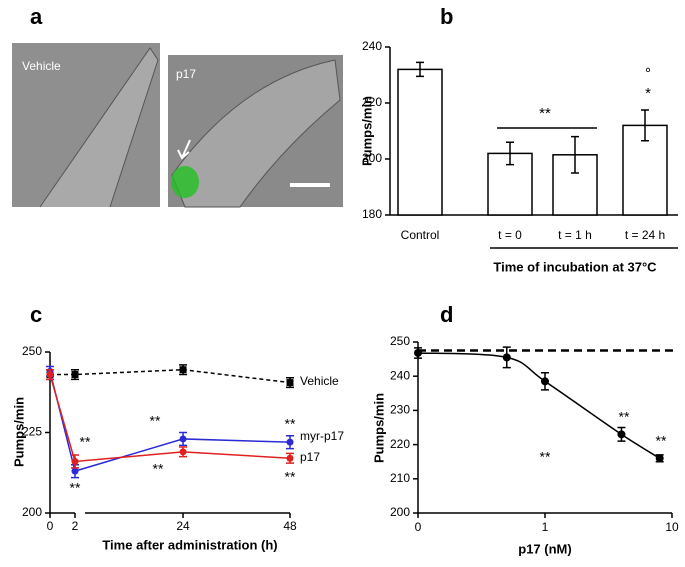  What do you see at coordinates (510, 235) in the screenshot?
I see `x-tick-label: t = 0` at bounding box center [510, 235].